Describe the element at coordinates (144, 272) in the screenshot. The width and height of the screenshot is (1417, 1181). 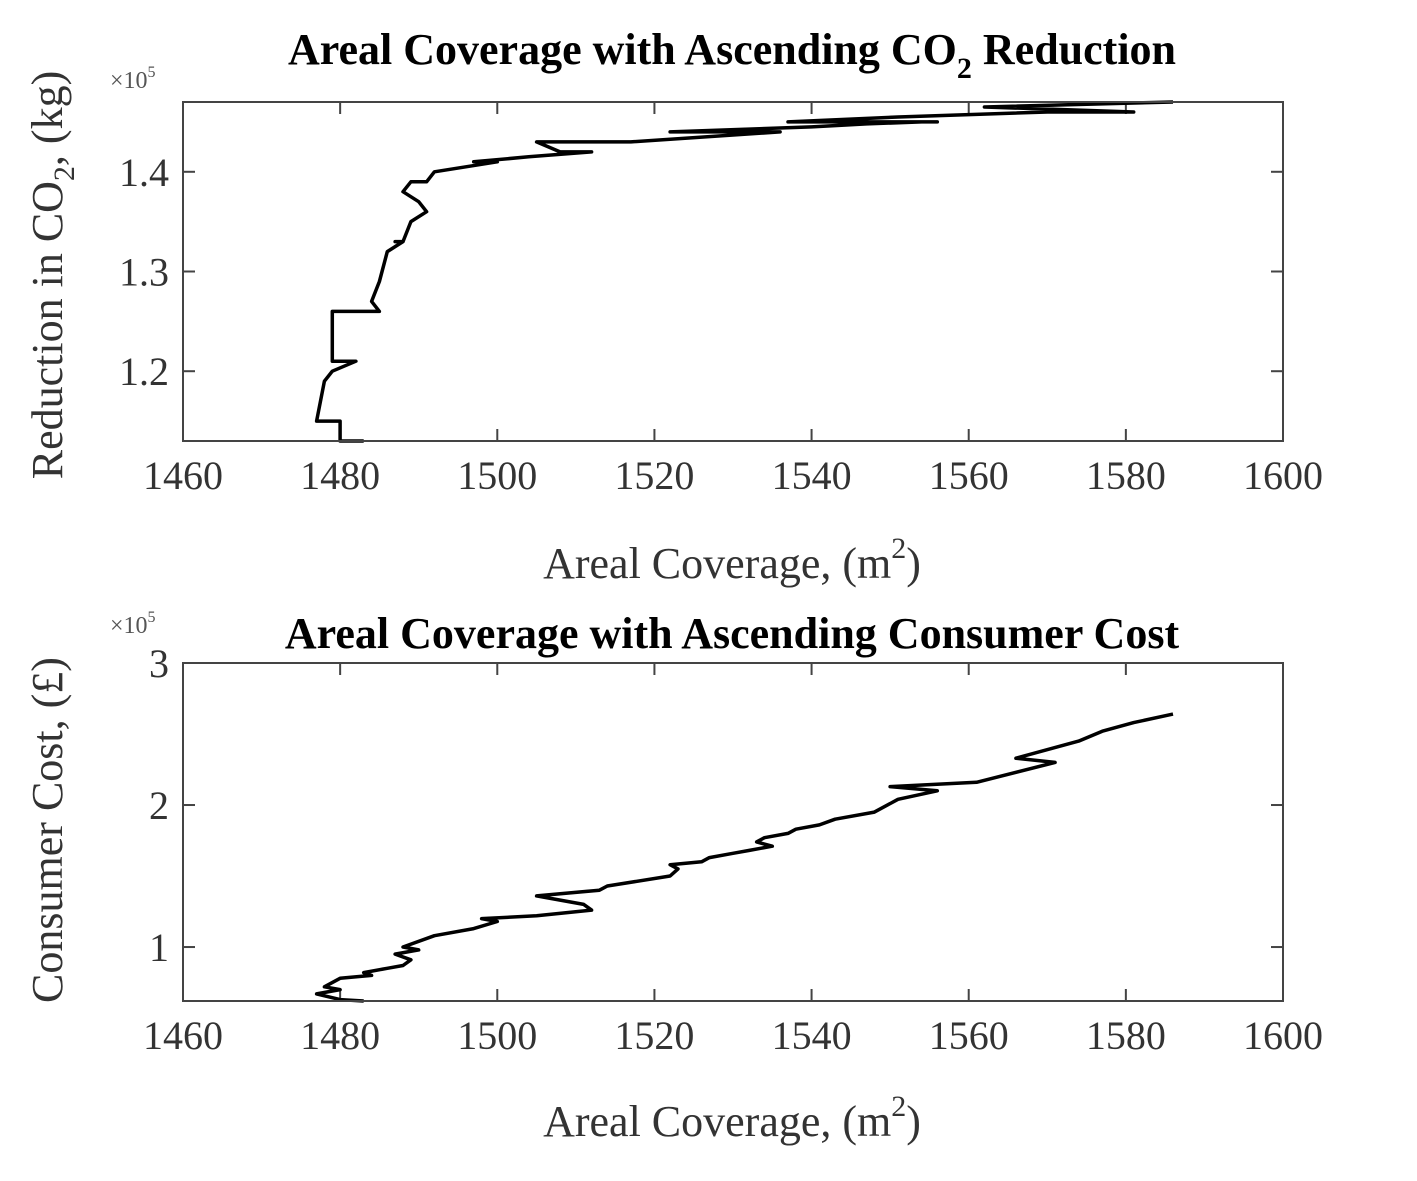
I see `y-tick-label: 1.3` at that location.